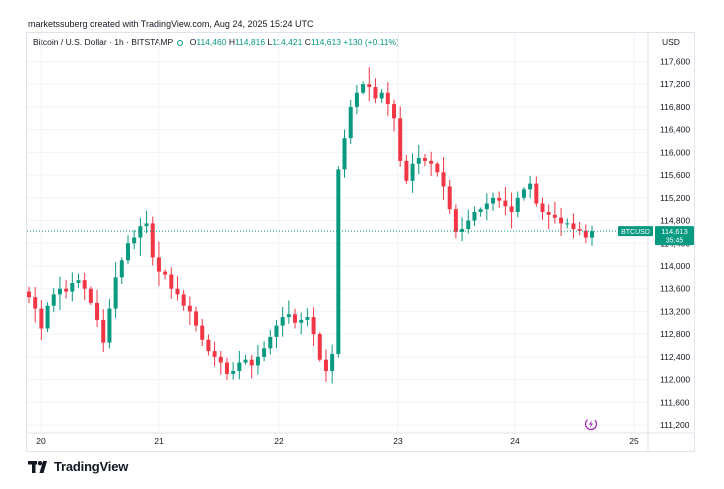  I want to click on price-tag, so click(674, 236).